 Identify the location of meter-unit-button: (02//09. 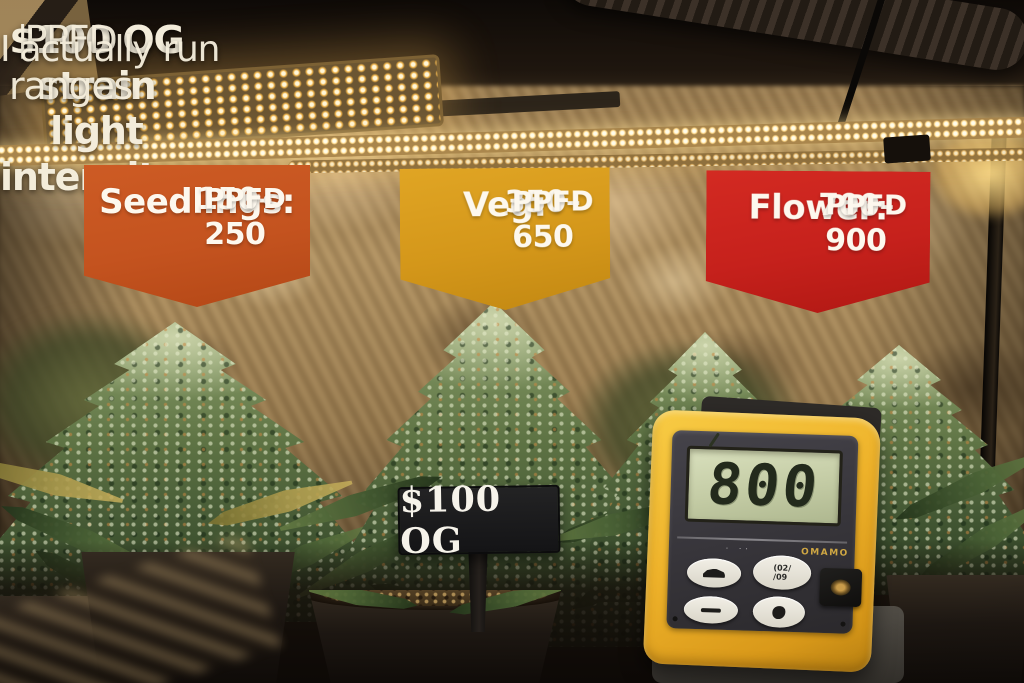
(782, 572).